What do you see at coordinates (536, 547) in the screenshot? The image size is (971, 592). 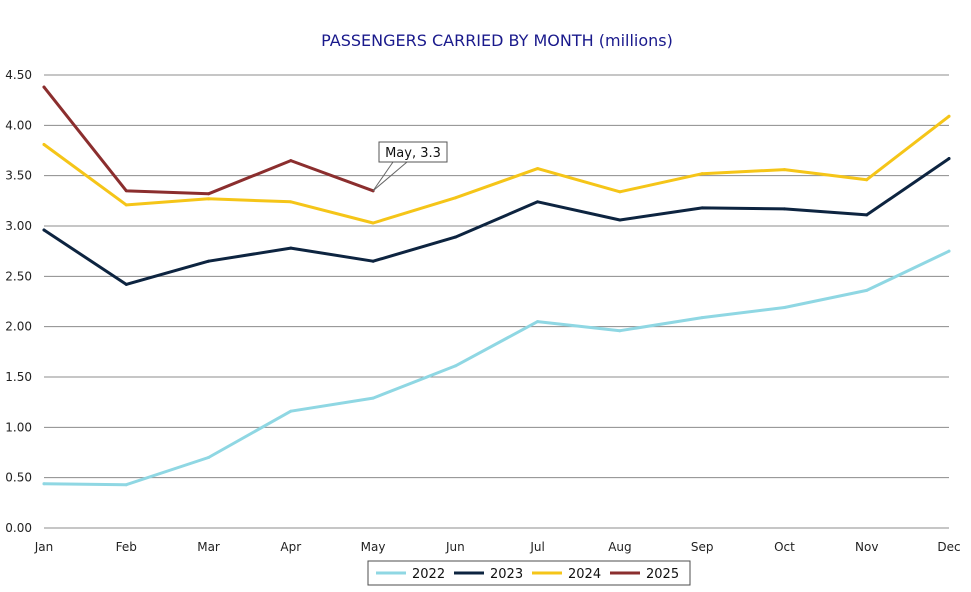 I see `x-tick-label-jul: Jul` at bounding box center [536, 547].